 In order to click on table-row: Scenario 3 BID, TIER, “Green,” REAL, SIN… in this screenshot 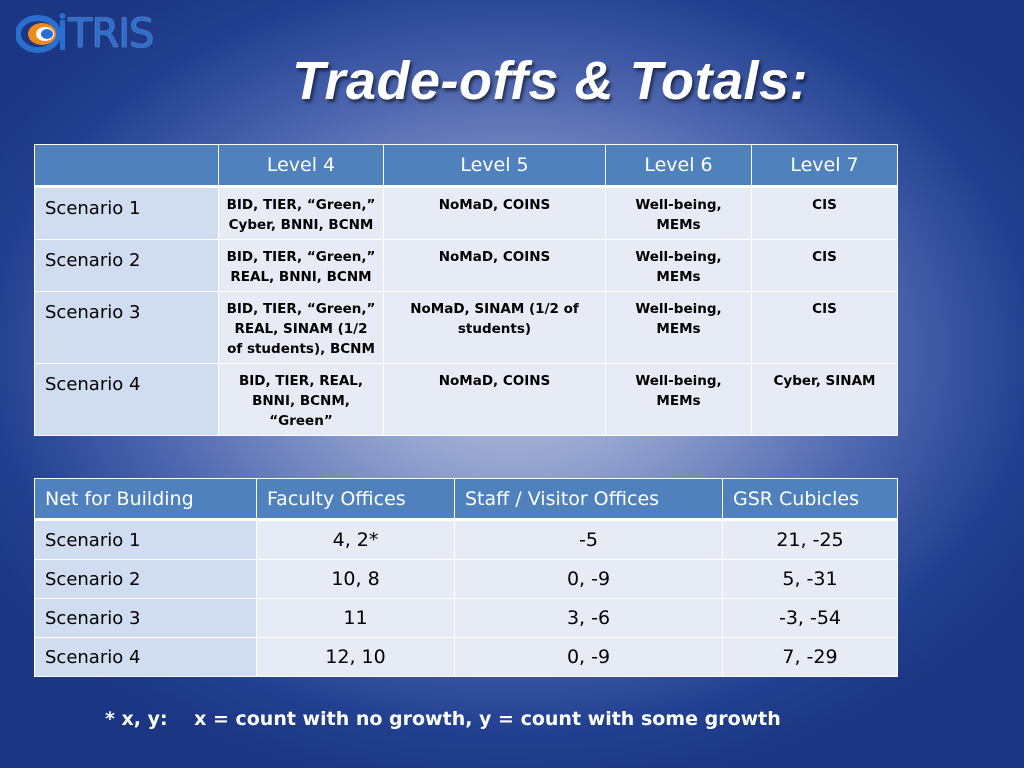, I will do `click(466, 327)`.